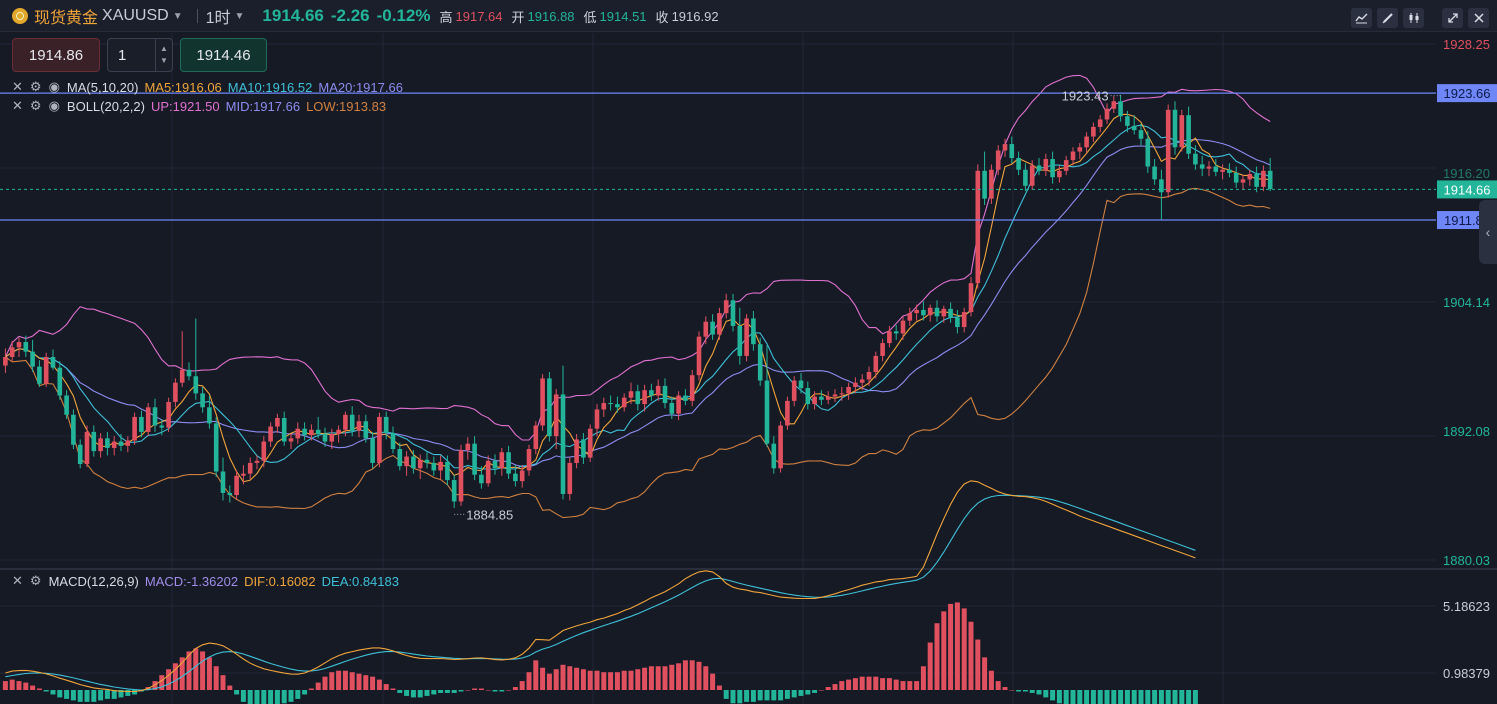 This screenshot has width=1497, height=704. I want to click on quantity-stepper: ▲ ▼, so click(163, 55).